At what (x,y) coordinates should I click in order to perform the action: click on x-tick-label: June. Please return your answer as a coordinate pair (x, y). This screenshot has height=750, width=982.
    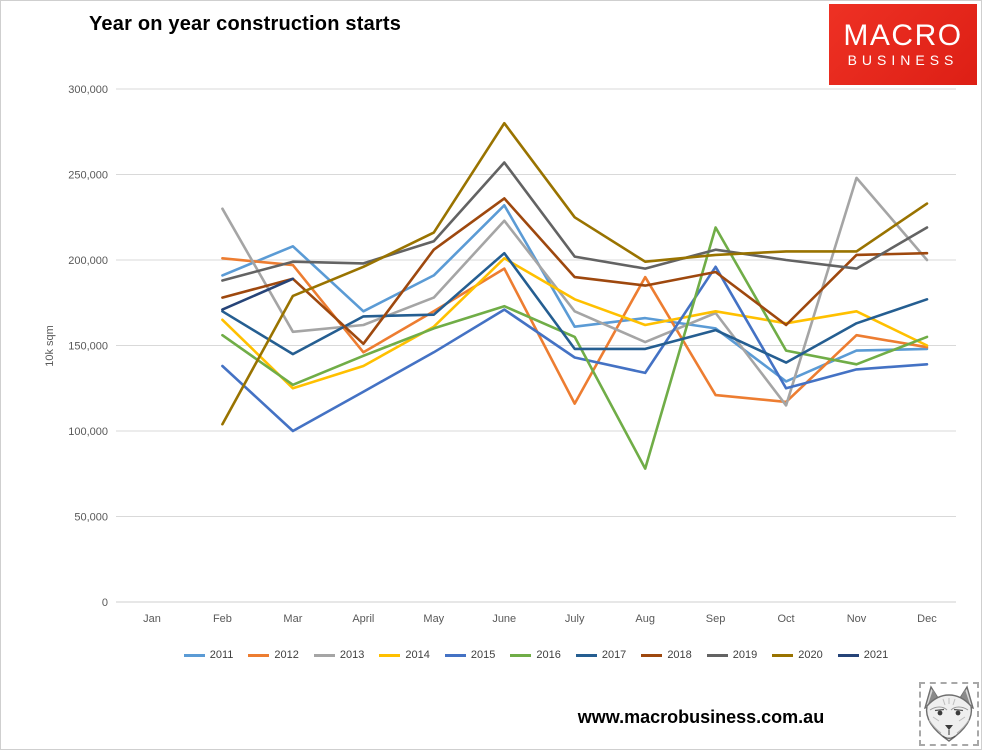
    Looking at the image, I should click on (504, 619).